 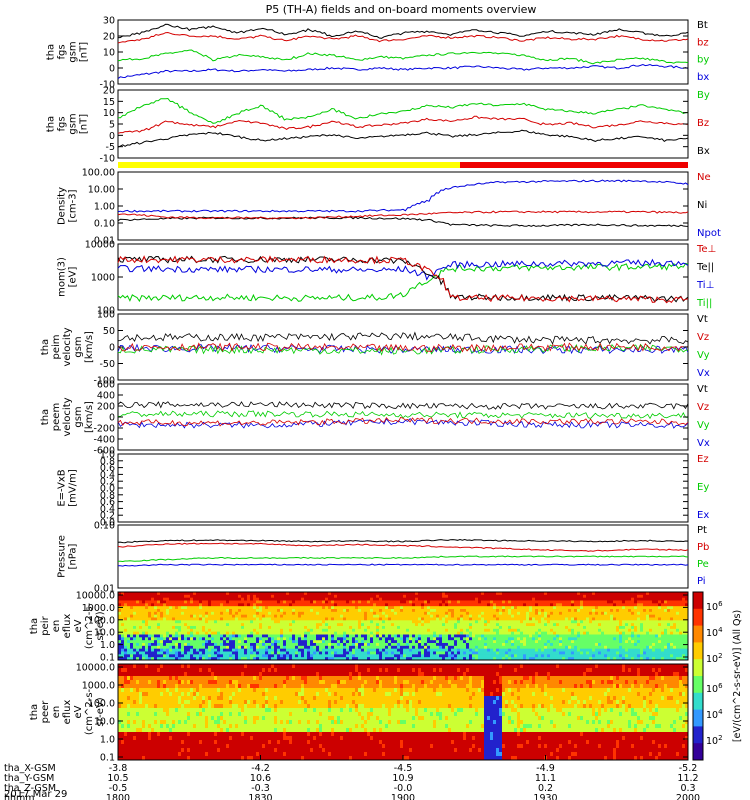 I want to click on series-line-Pi, so click(x=403, y=565).